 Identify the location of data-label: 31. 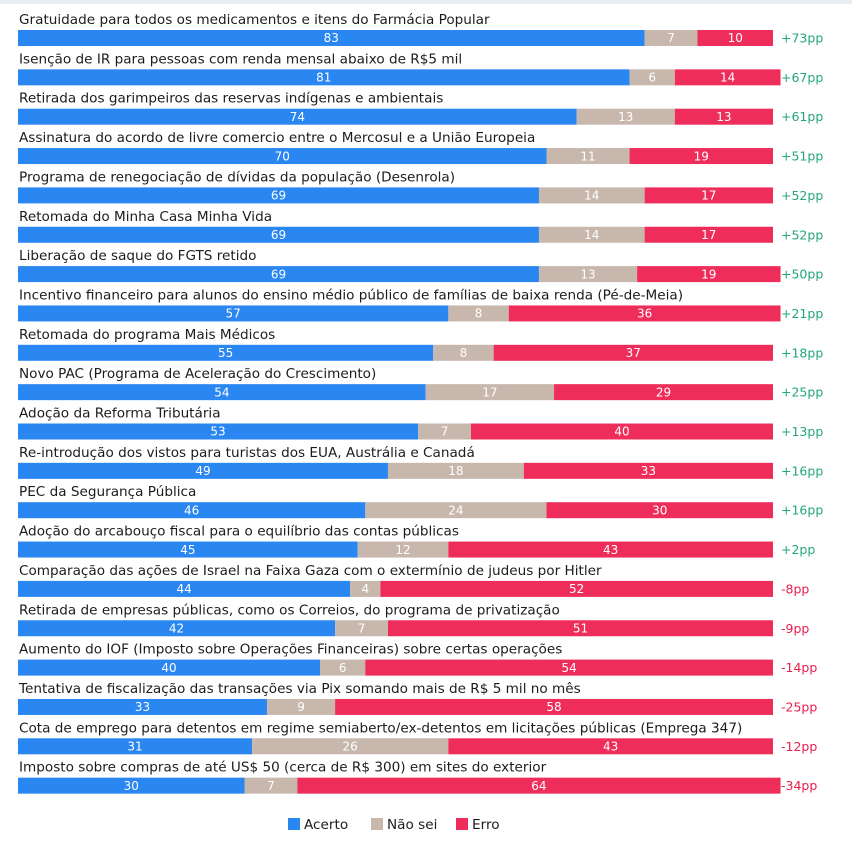
(134, 747).